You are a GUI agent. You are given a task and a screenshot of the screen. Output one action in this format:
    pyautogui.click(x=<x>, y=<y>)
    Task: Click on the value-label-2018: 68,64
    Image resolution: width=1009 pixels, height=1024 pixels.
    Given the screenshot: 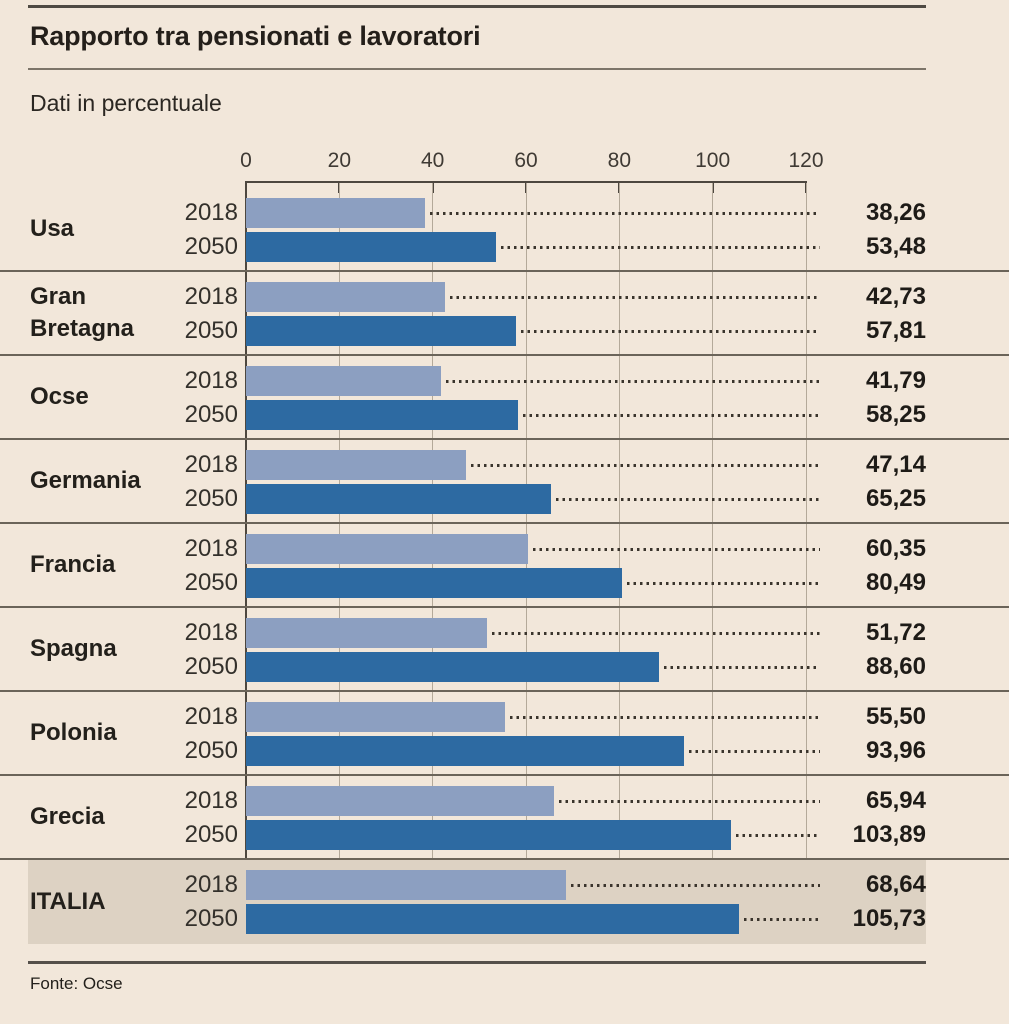 What is the action you would take?
    pyautogui.click(x=895, y=884)
    